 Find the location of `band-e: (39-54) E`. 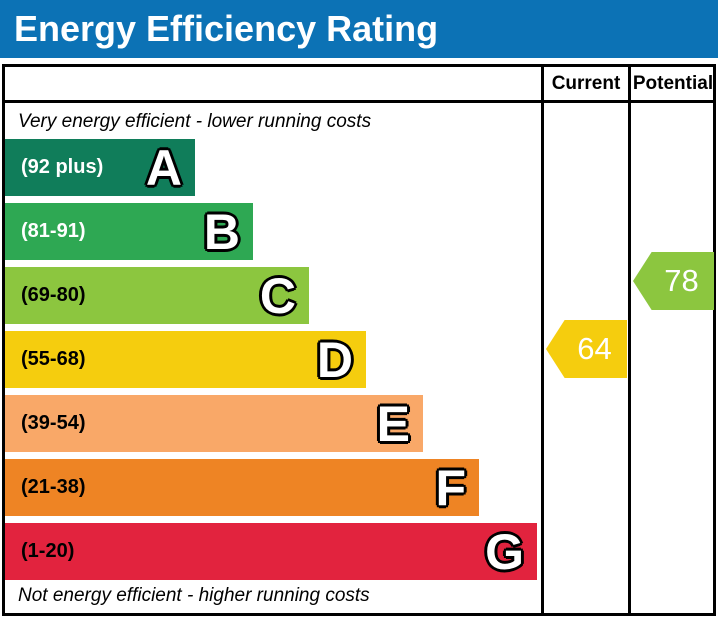

band-e: (39-54) E is located at coordinates (214, 423).